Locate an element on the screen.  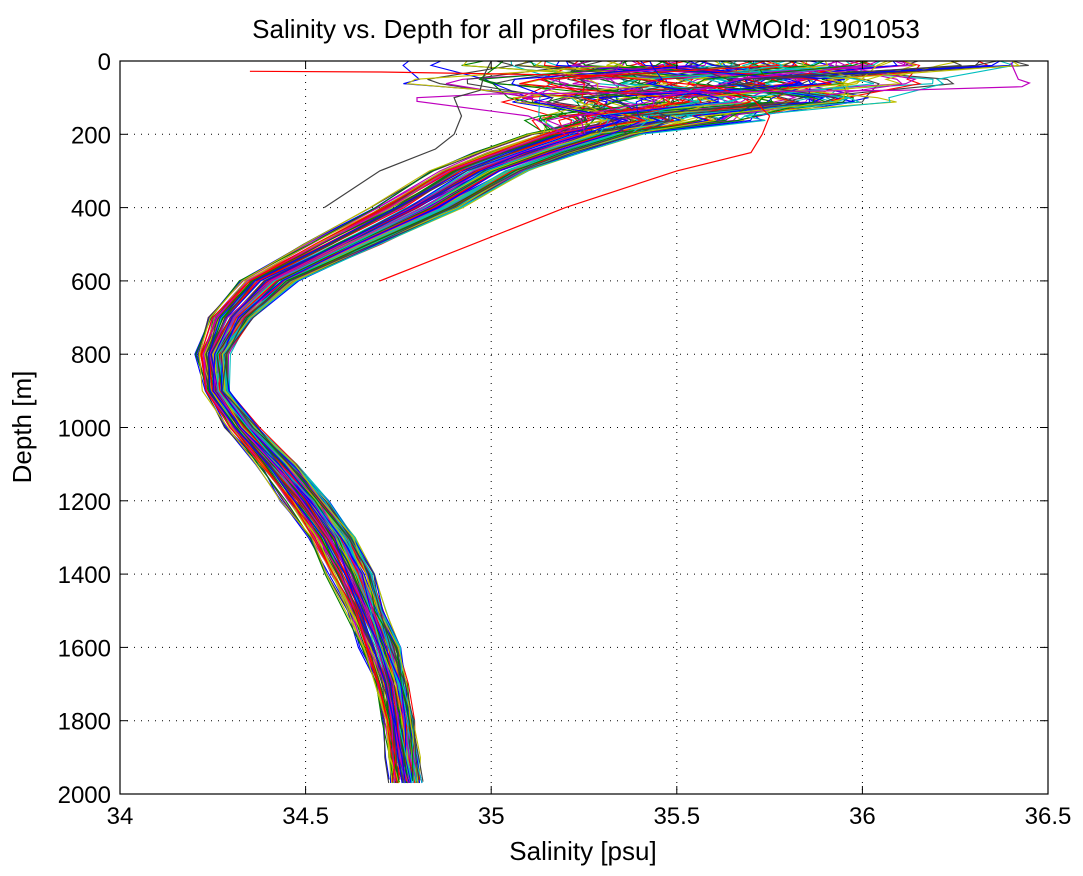
y-tick-label: 1000 is located at coordinates (84, 429).